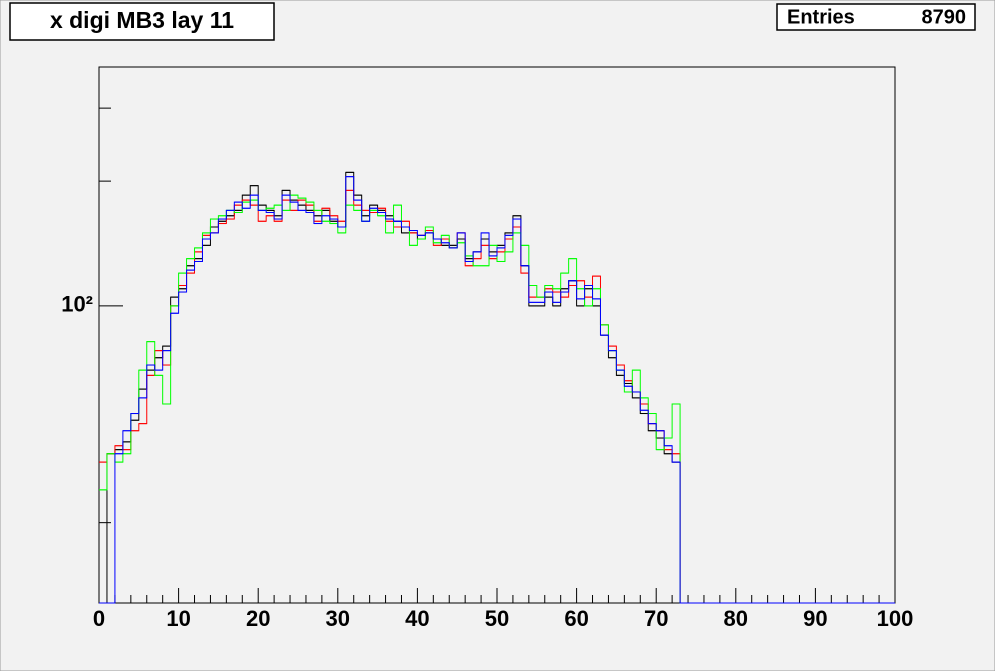  I want to click on stats-label: Entries, so click(821, 17).